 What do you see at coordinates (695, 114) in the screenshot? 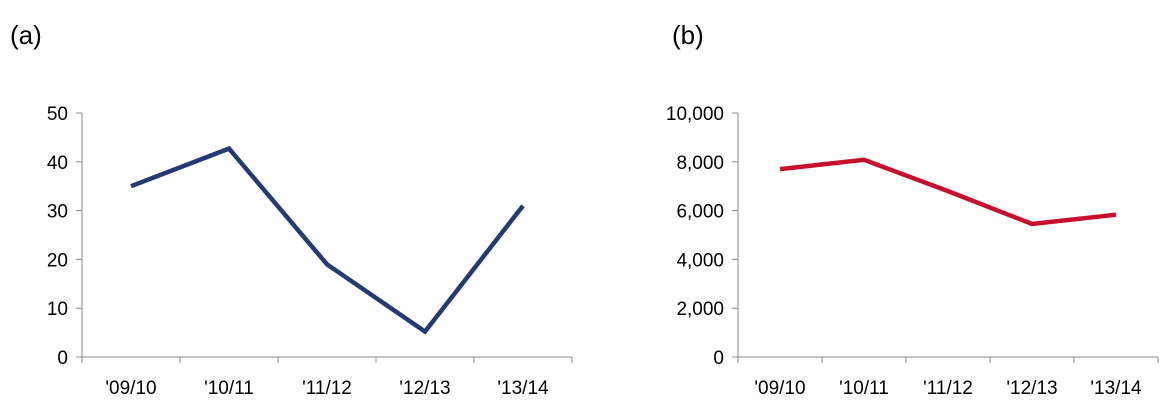
I see `y-tick-label: 10,000` at bounding box center [695, 114].